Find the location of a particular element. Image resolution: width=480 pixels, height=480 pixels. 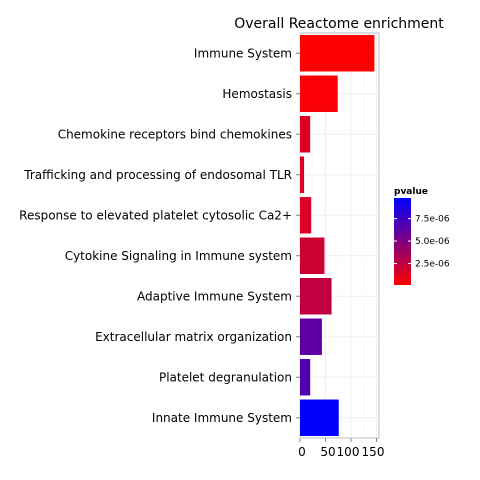

category-label: Innate Immune System is located at coordinates (222, 418).